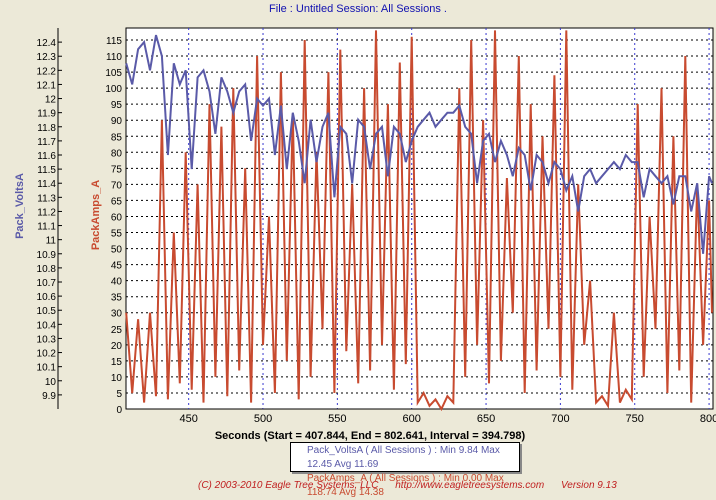 The height and width of the screenshot is (500, 716). Describe the element at coordinates (46, 128) in the screenshot. I see `y1-tick-label: 11.8` at that location.